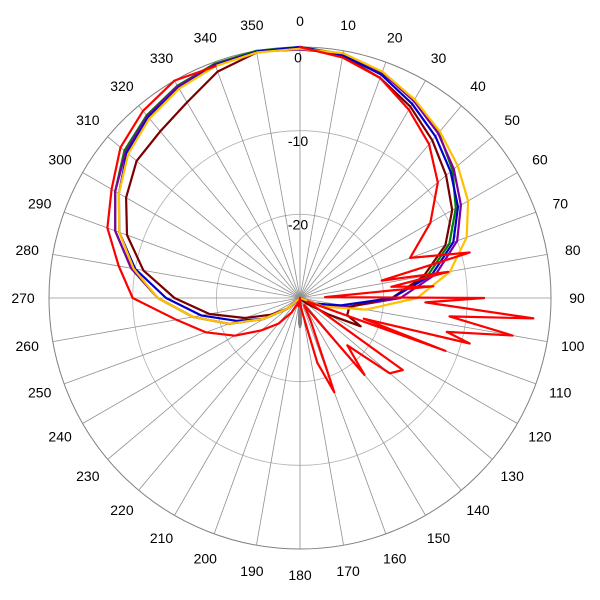  What do you see at coordinates (122, 86) in the screenshot?
I see `angle-tick-label: 320` at bounding box center [122, 86].